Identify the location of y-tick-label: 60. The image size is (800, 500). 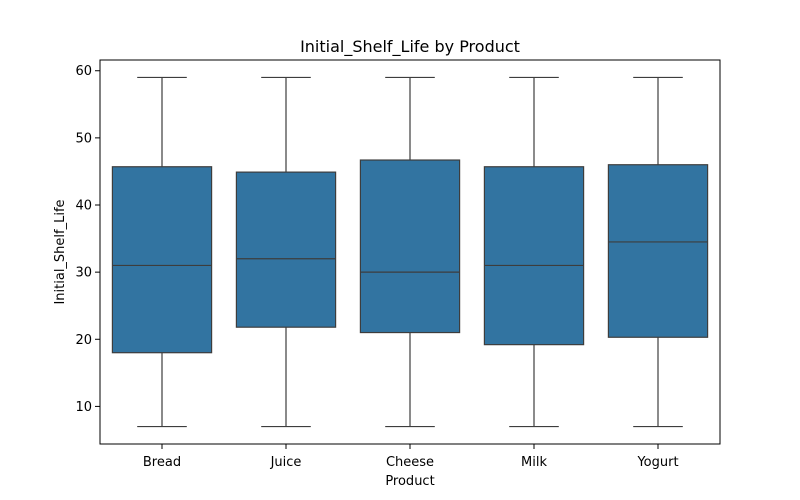
(83, 71).